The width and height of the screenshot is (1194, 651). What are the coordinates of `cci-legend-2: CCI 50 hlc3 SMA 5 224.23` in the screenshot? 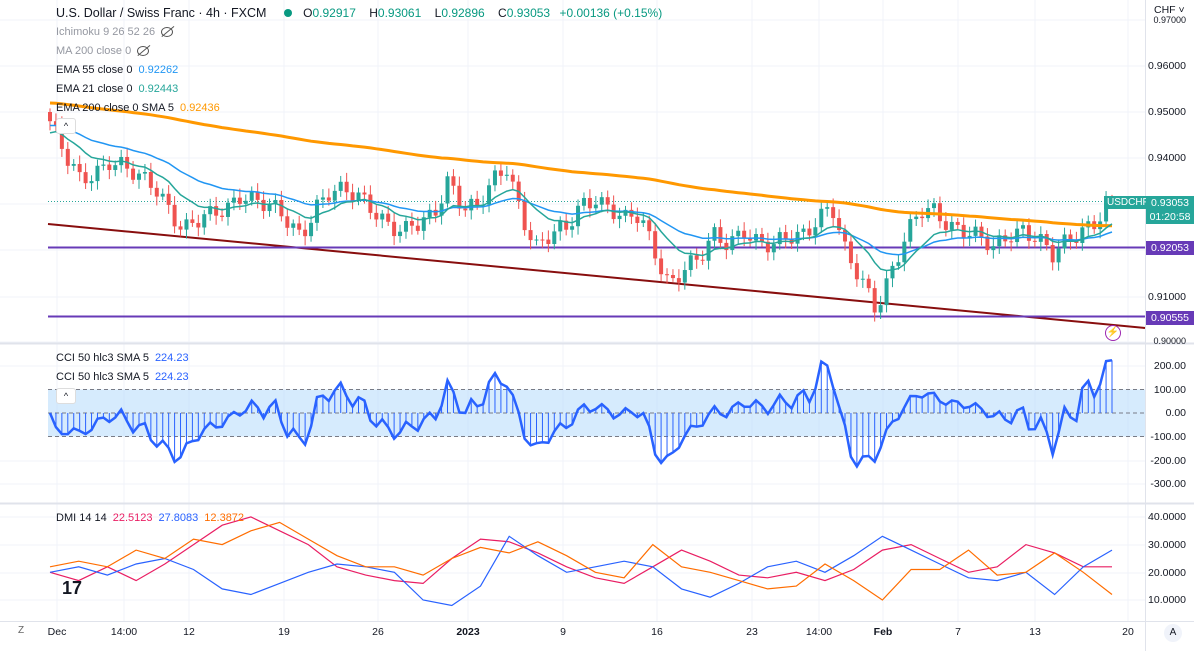 It's located at (122, 377).